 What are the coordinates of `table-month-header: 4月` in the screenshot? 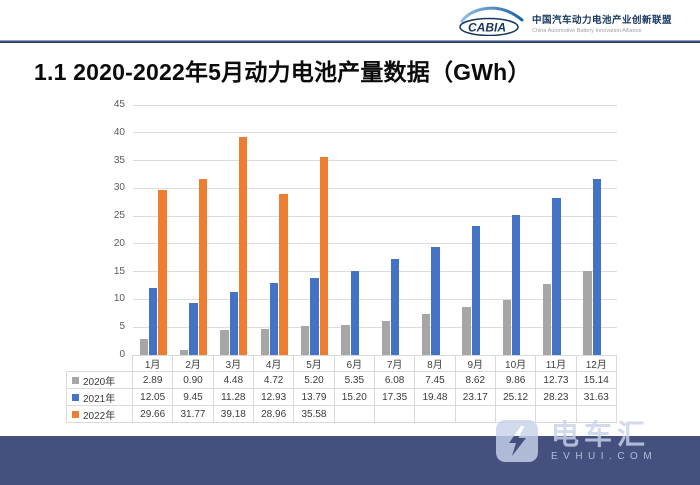 It's located at (274, 363).